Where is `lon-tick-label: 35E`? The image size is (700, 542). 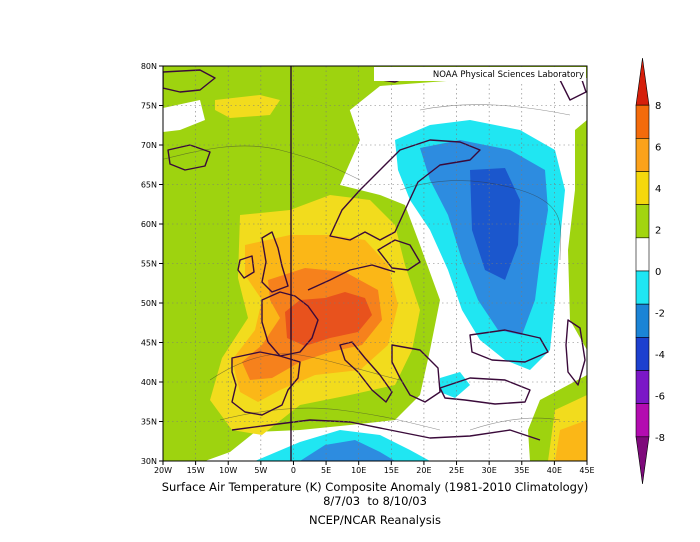 lon-tick-label: 35E is located at coordinates (521, 470).